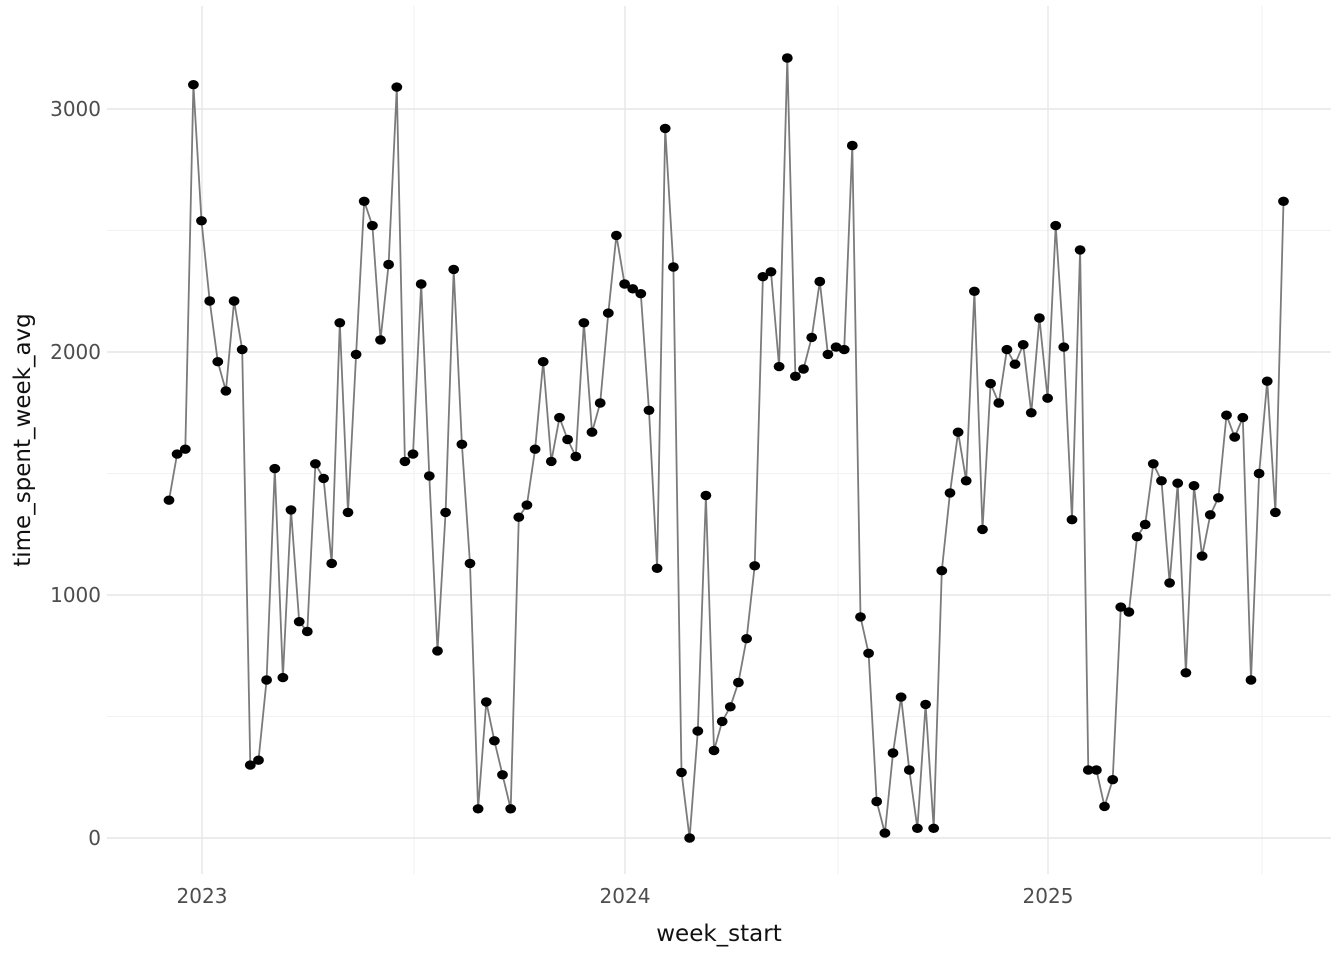 Image resolution: width=1344 pixels, height=960 pixels. Describe the element at coordinates (625, 896) in the screenshot. I see `x-tick-label: 2024` at that location.